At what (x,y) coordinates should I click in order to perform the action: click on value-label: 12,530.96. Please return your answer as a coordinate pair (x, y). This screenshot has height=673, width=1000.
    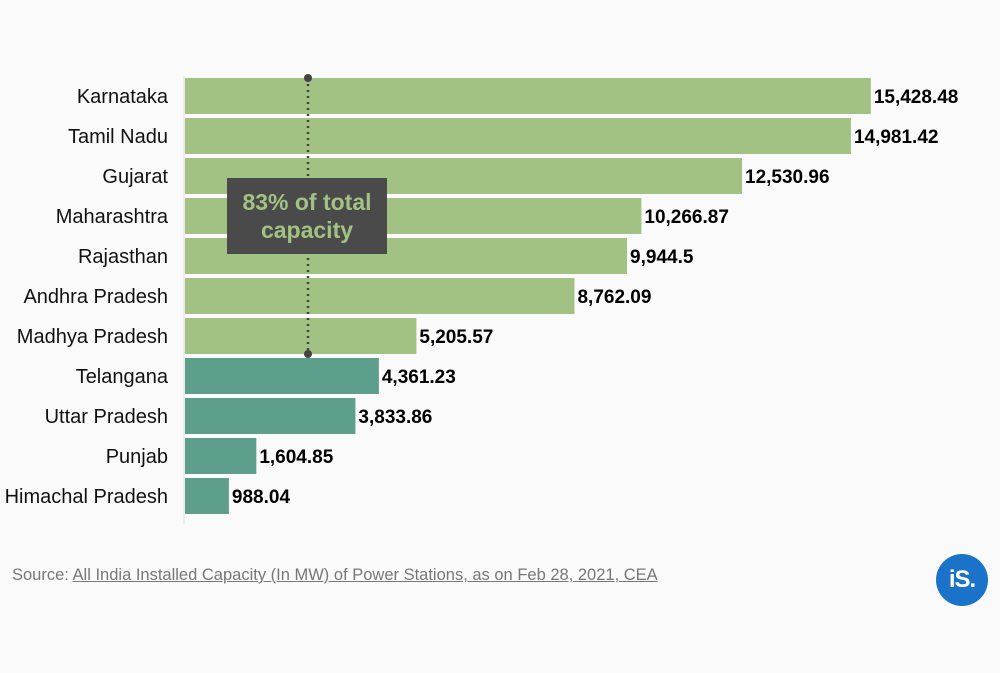
    Looking at the image, I should click on (787, 177).